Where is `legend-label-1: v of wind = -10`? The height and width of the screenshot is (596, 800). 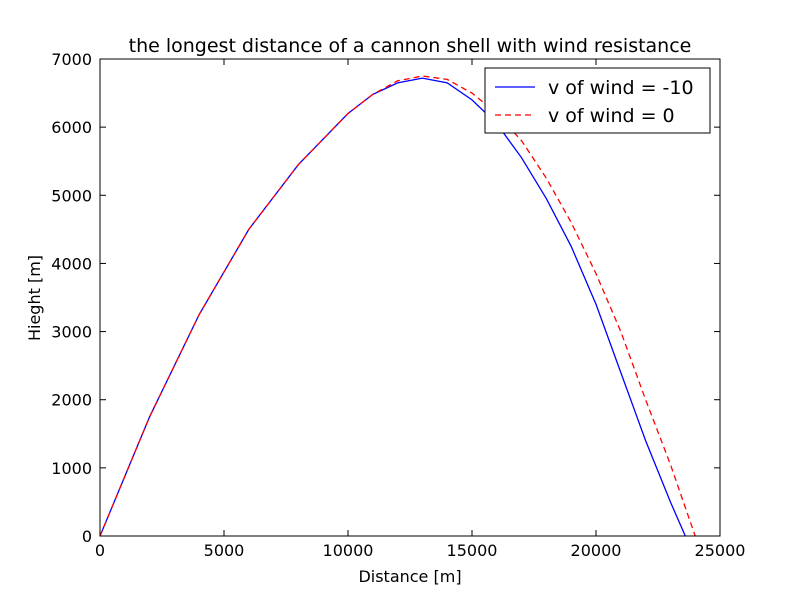
legend-label-1: v of wind = -10 is located at coordinates (621, 88).